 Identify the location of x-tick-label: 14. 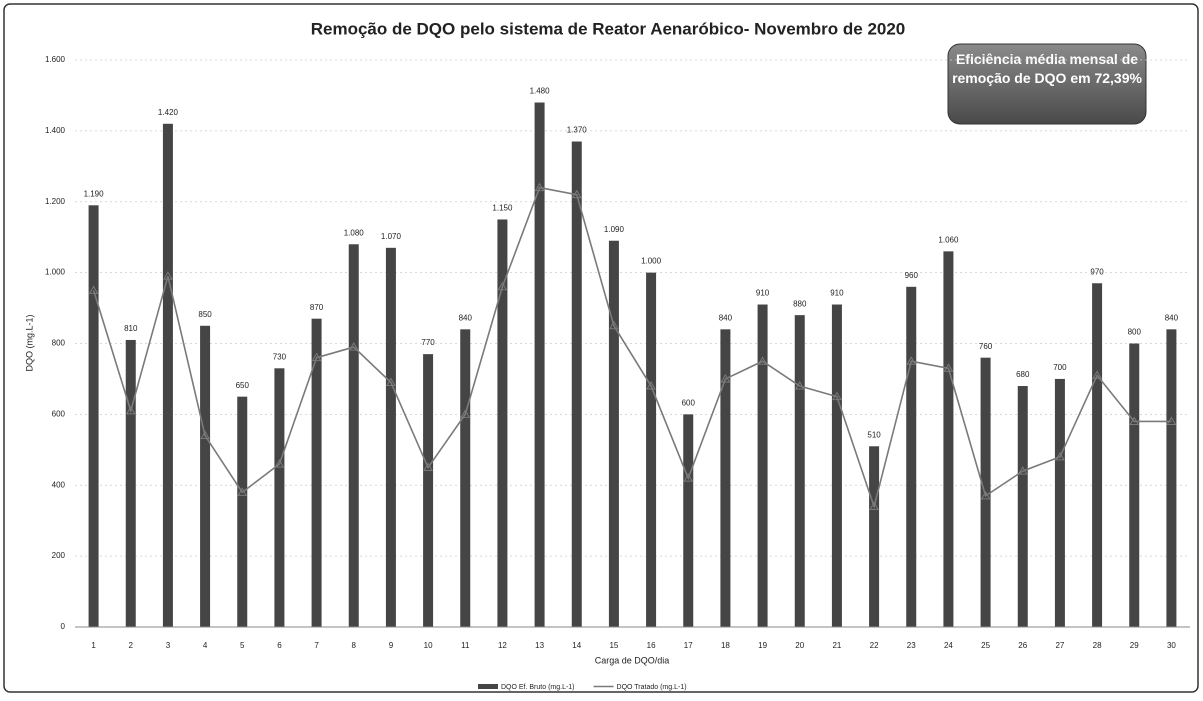
(576, 645).